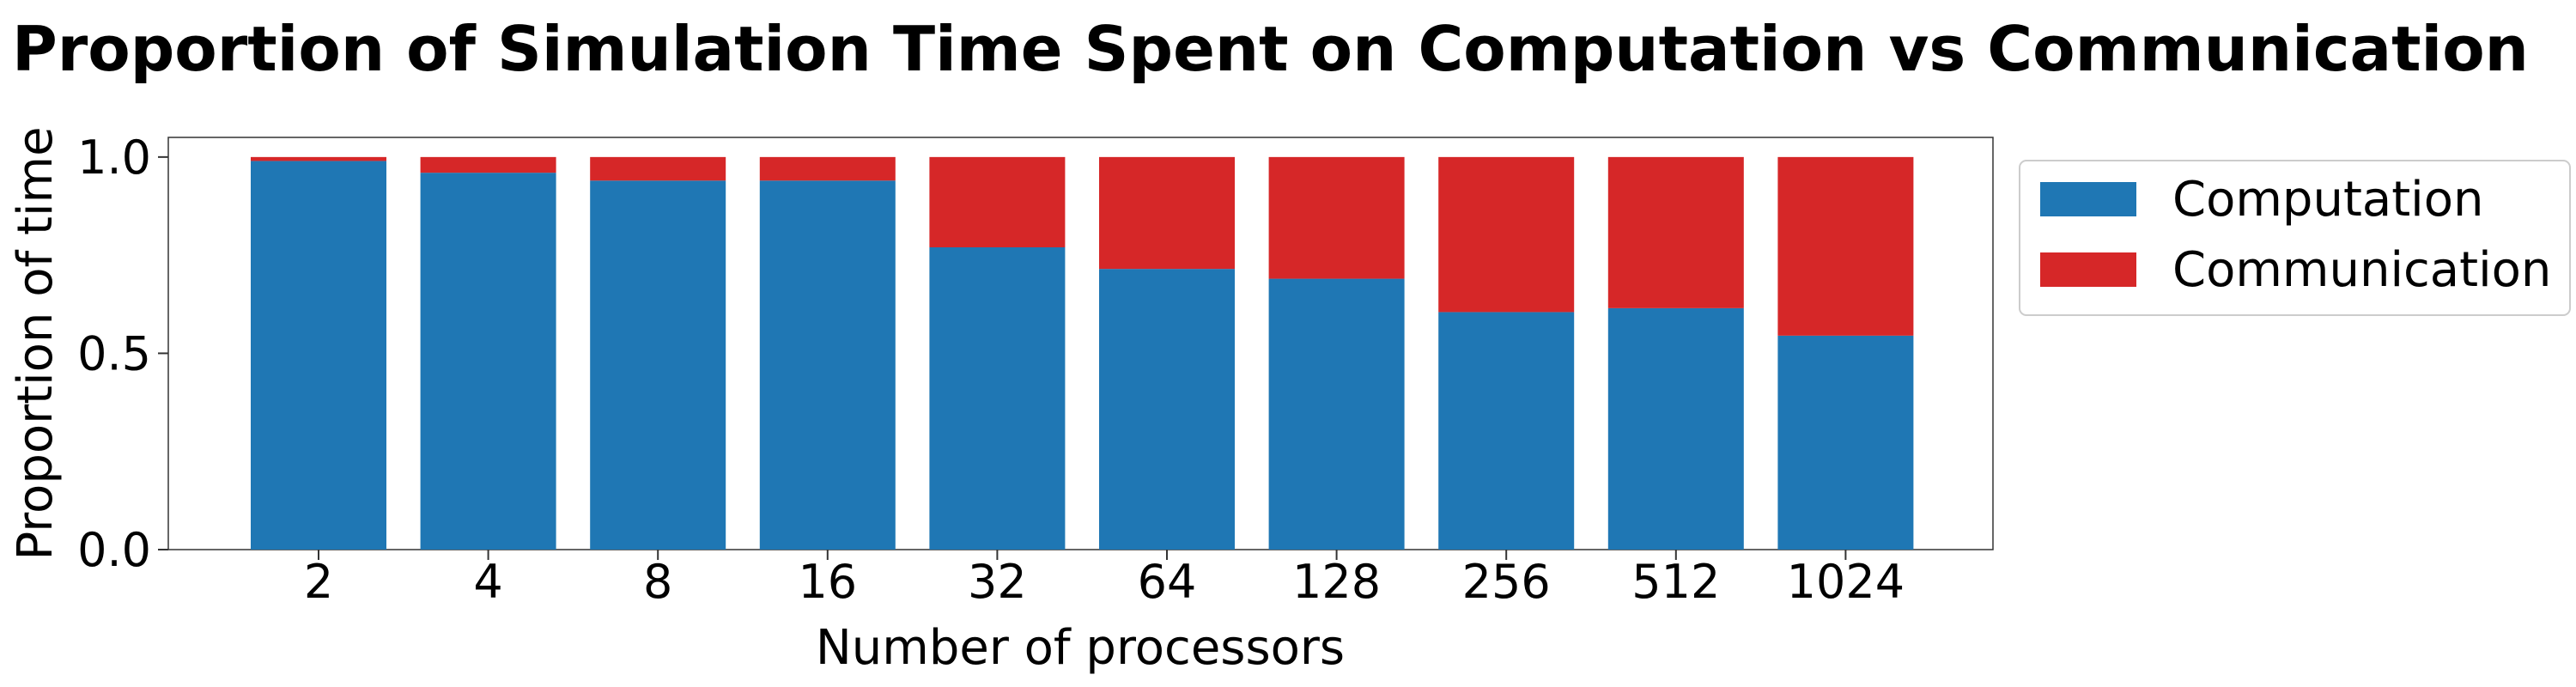 This screenshot has width=2576, height=687. I want to click on x-tick-label: 2, so click(318, 582).